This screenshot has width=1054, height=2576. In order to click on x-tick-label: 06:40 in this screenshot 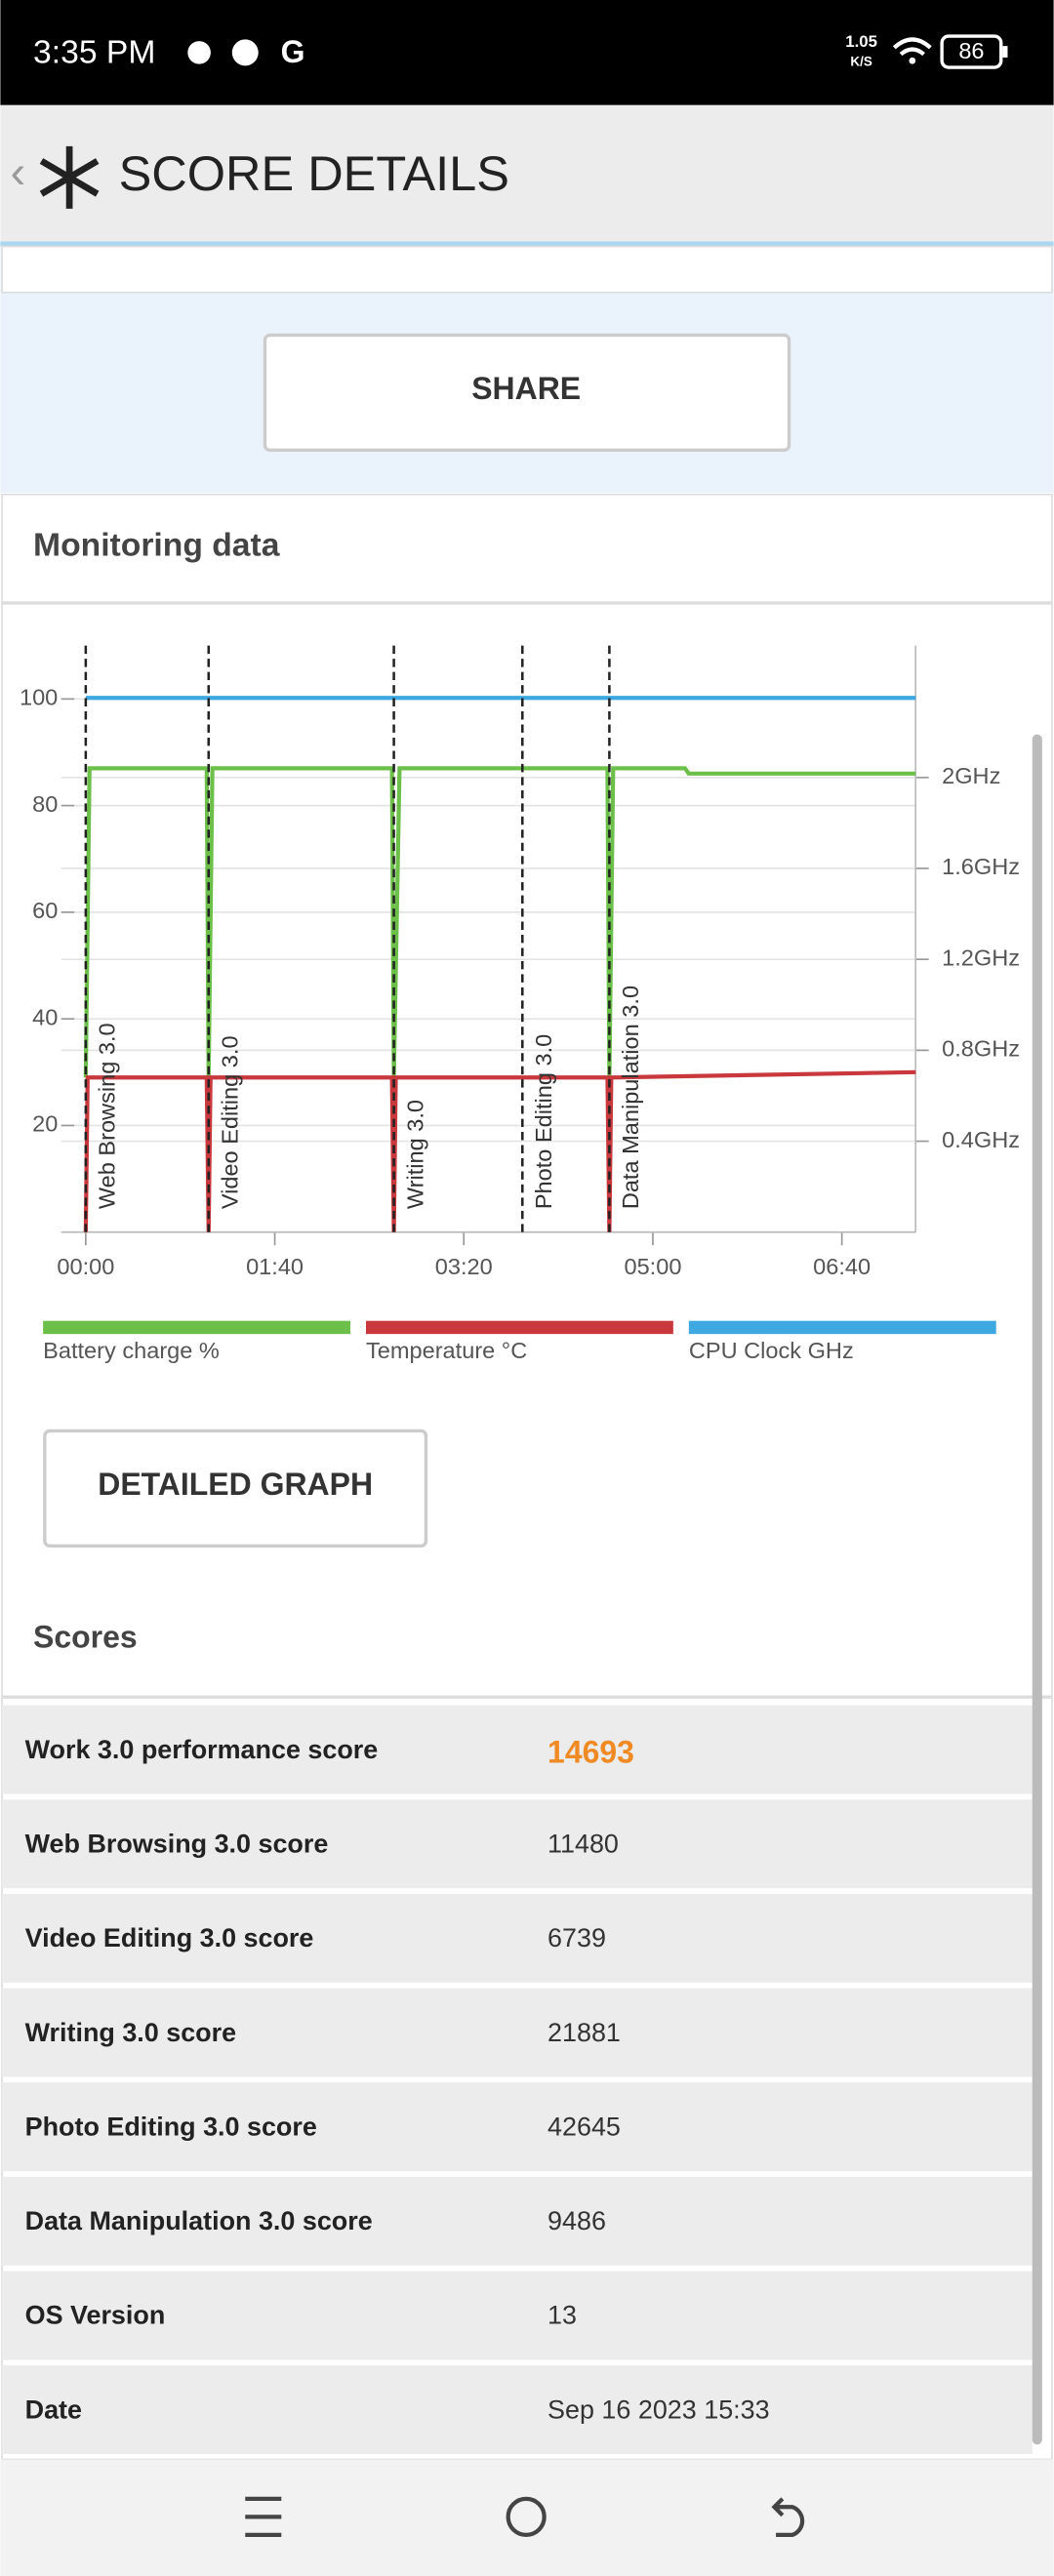, I will do `click(842, 1266)`.